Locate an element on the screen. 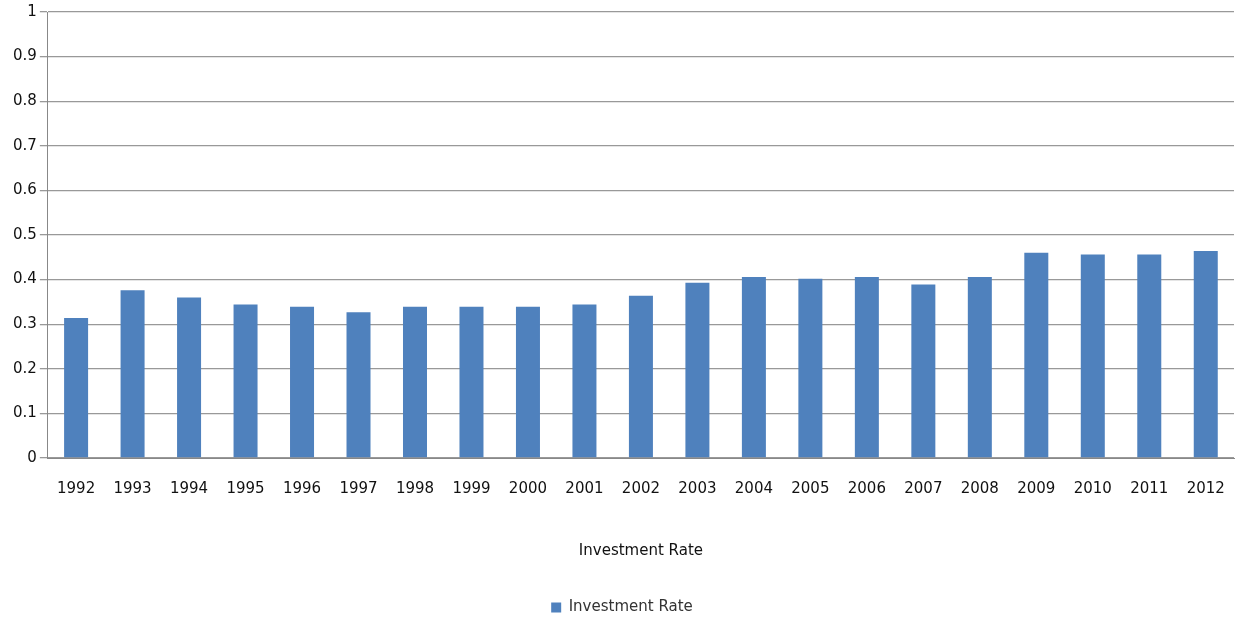 This screenshot has height=629, width=1244. x-tick-label: 2012 is located at coordinates (1205, 487).